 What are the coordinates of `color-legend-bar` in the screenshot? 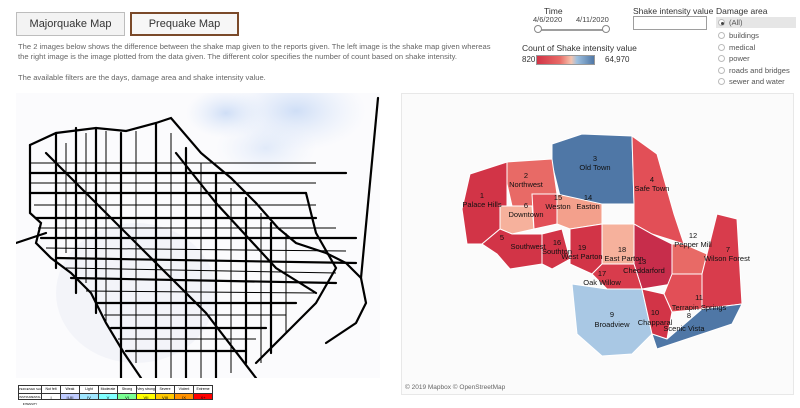 It's located at (565, 60).